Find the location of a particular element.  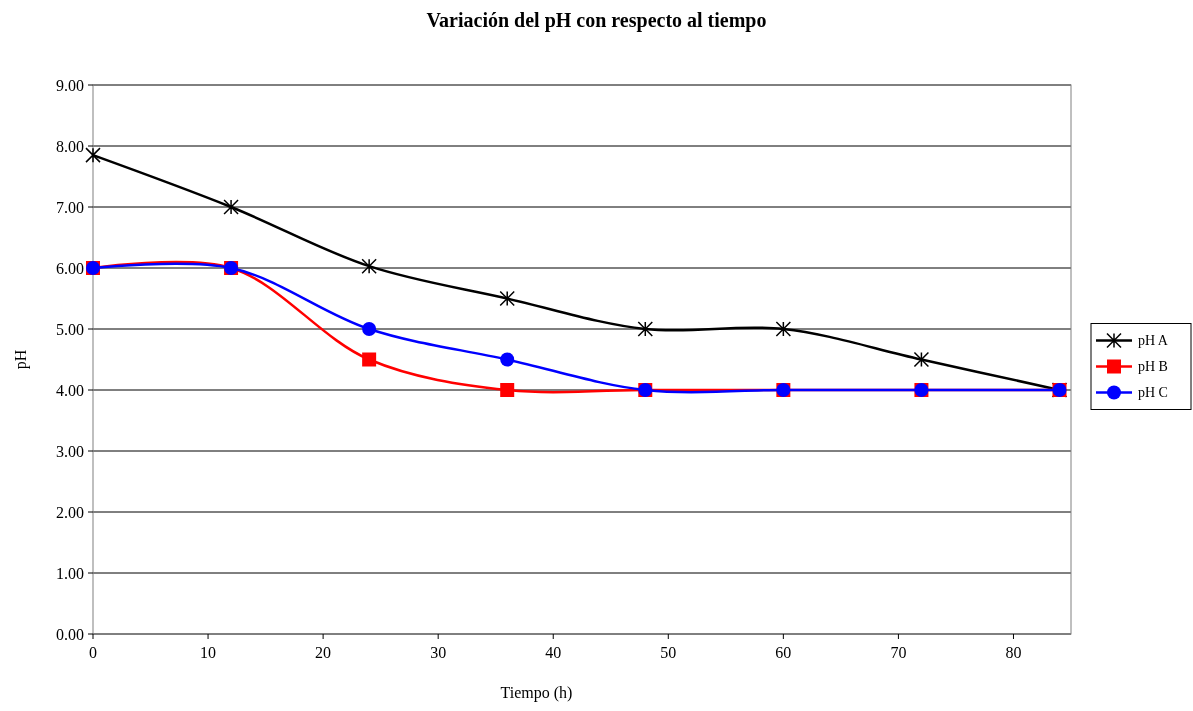

y-tick-label: 7.00 is located at coordinates (70, 207).